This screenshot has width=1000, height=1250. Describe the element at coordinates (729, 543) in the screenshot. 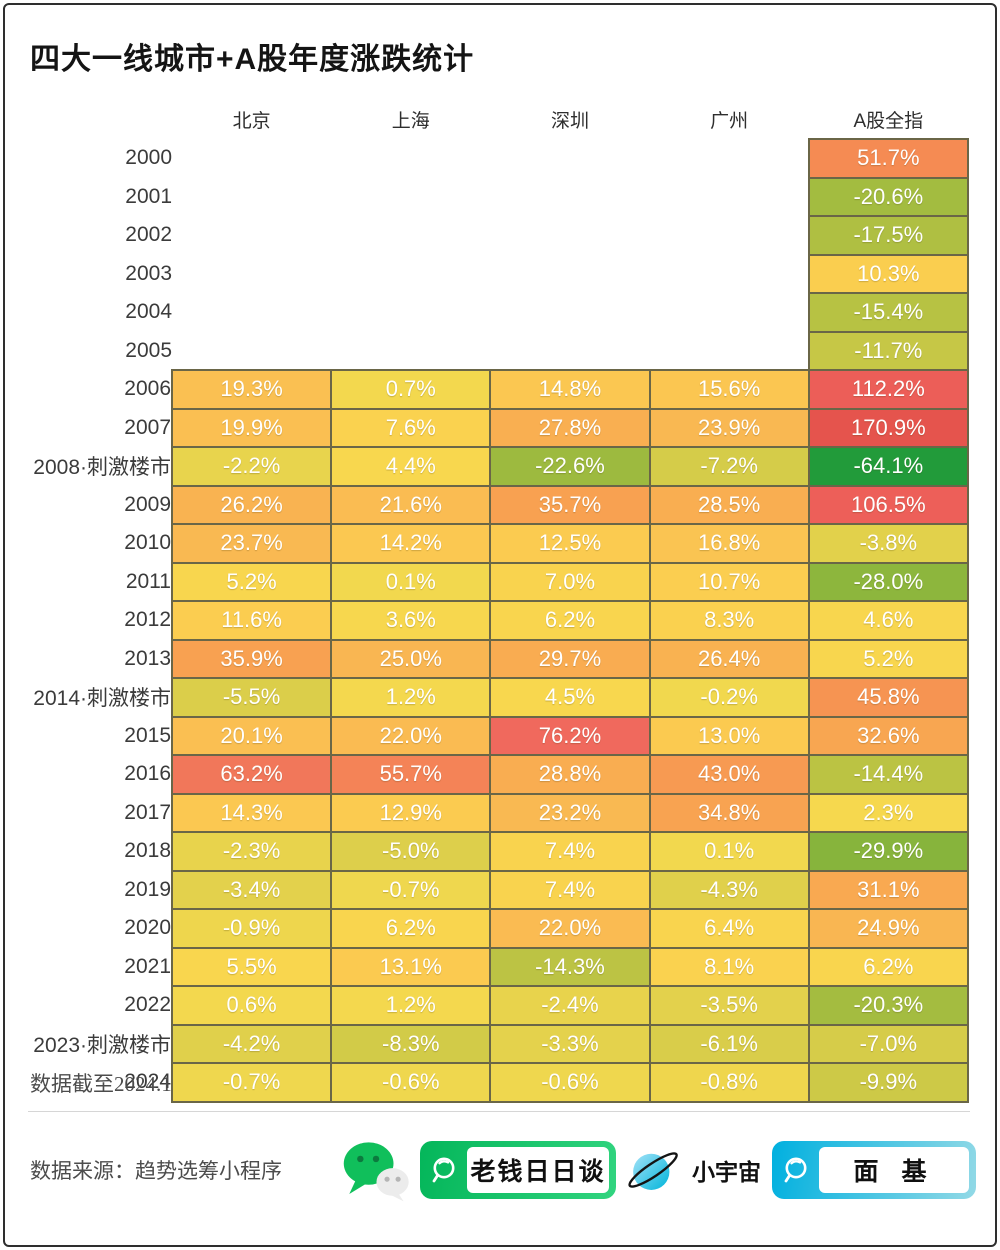

I see `heatmap-cell: 16.8%` at that location.